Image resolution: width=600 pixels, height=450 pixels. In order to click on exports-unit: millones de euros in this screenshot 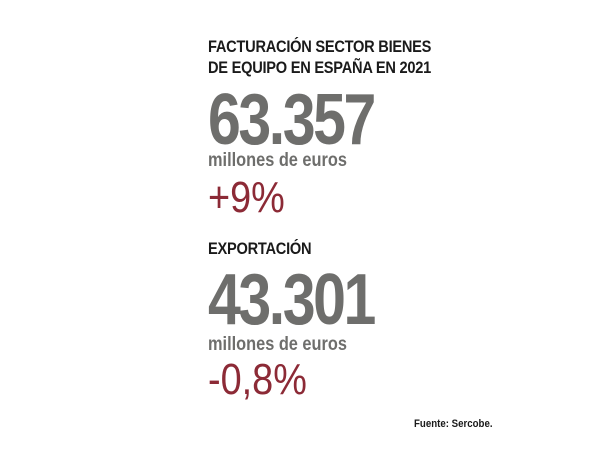, I will do `click(277, 344)`.